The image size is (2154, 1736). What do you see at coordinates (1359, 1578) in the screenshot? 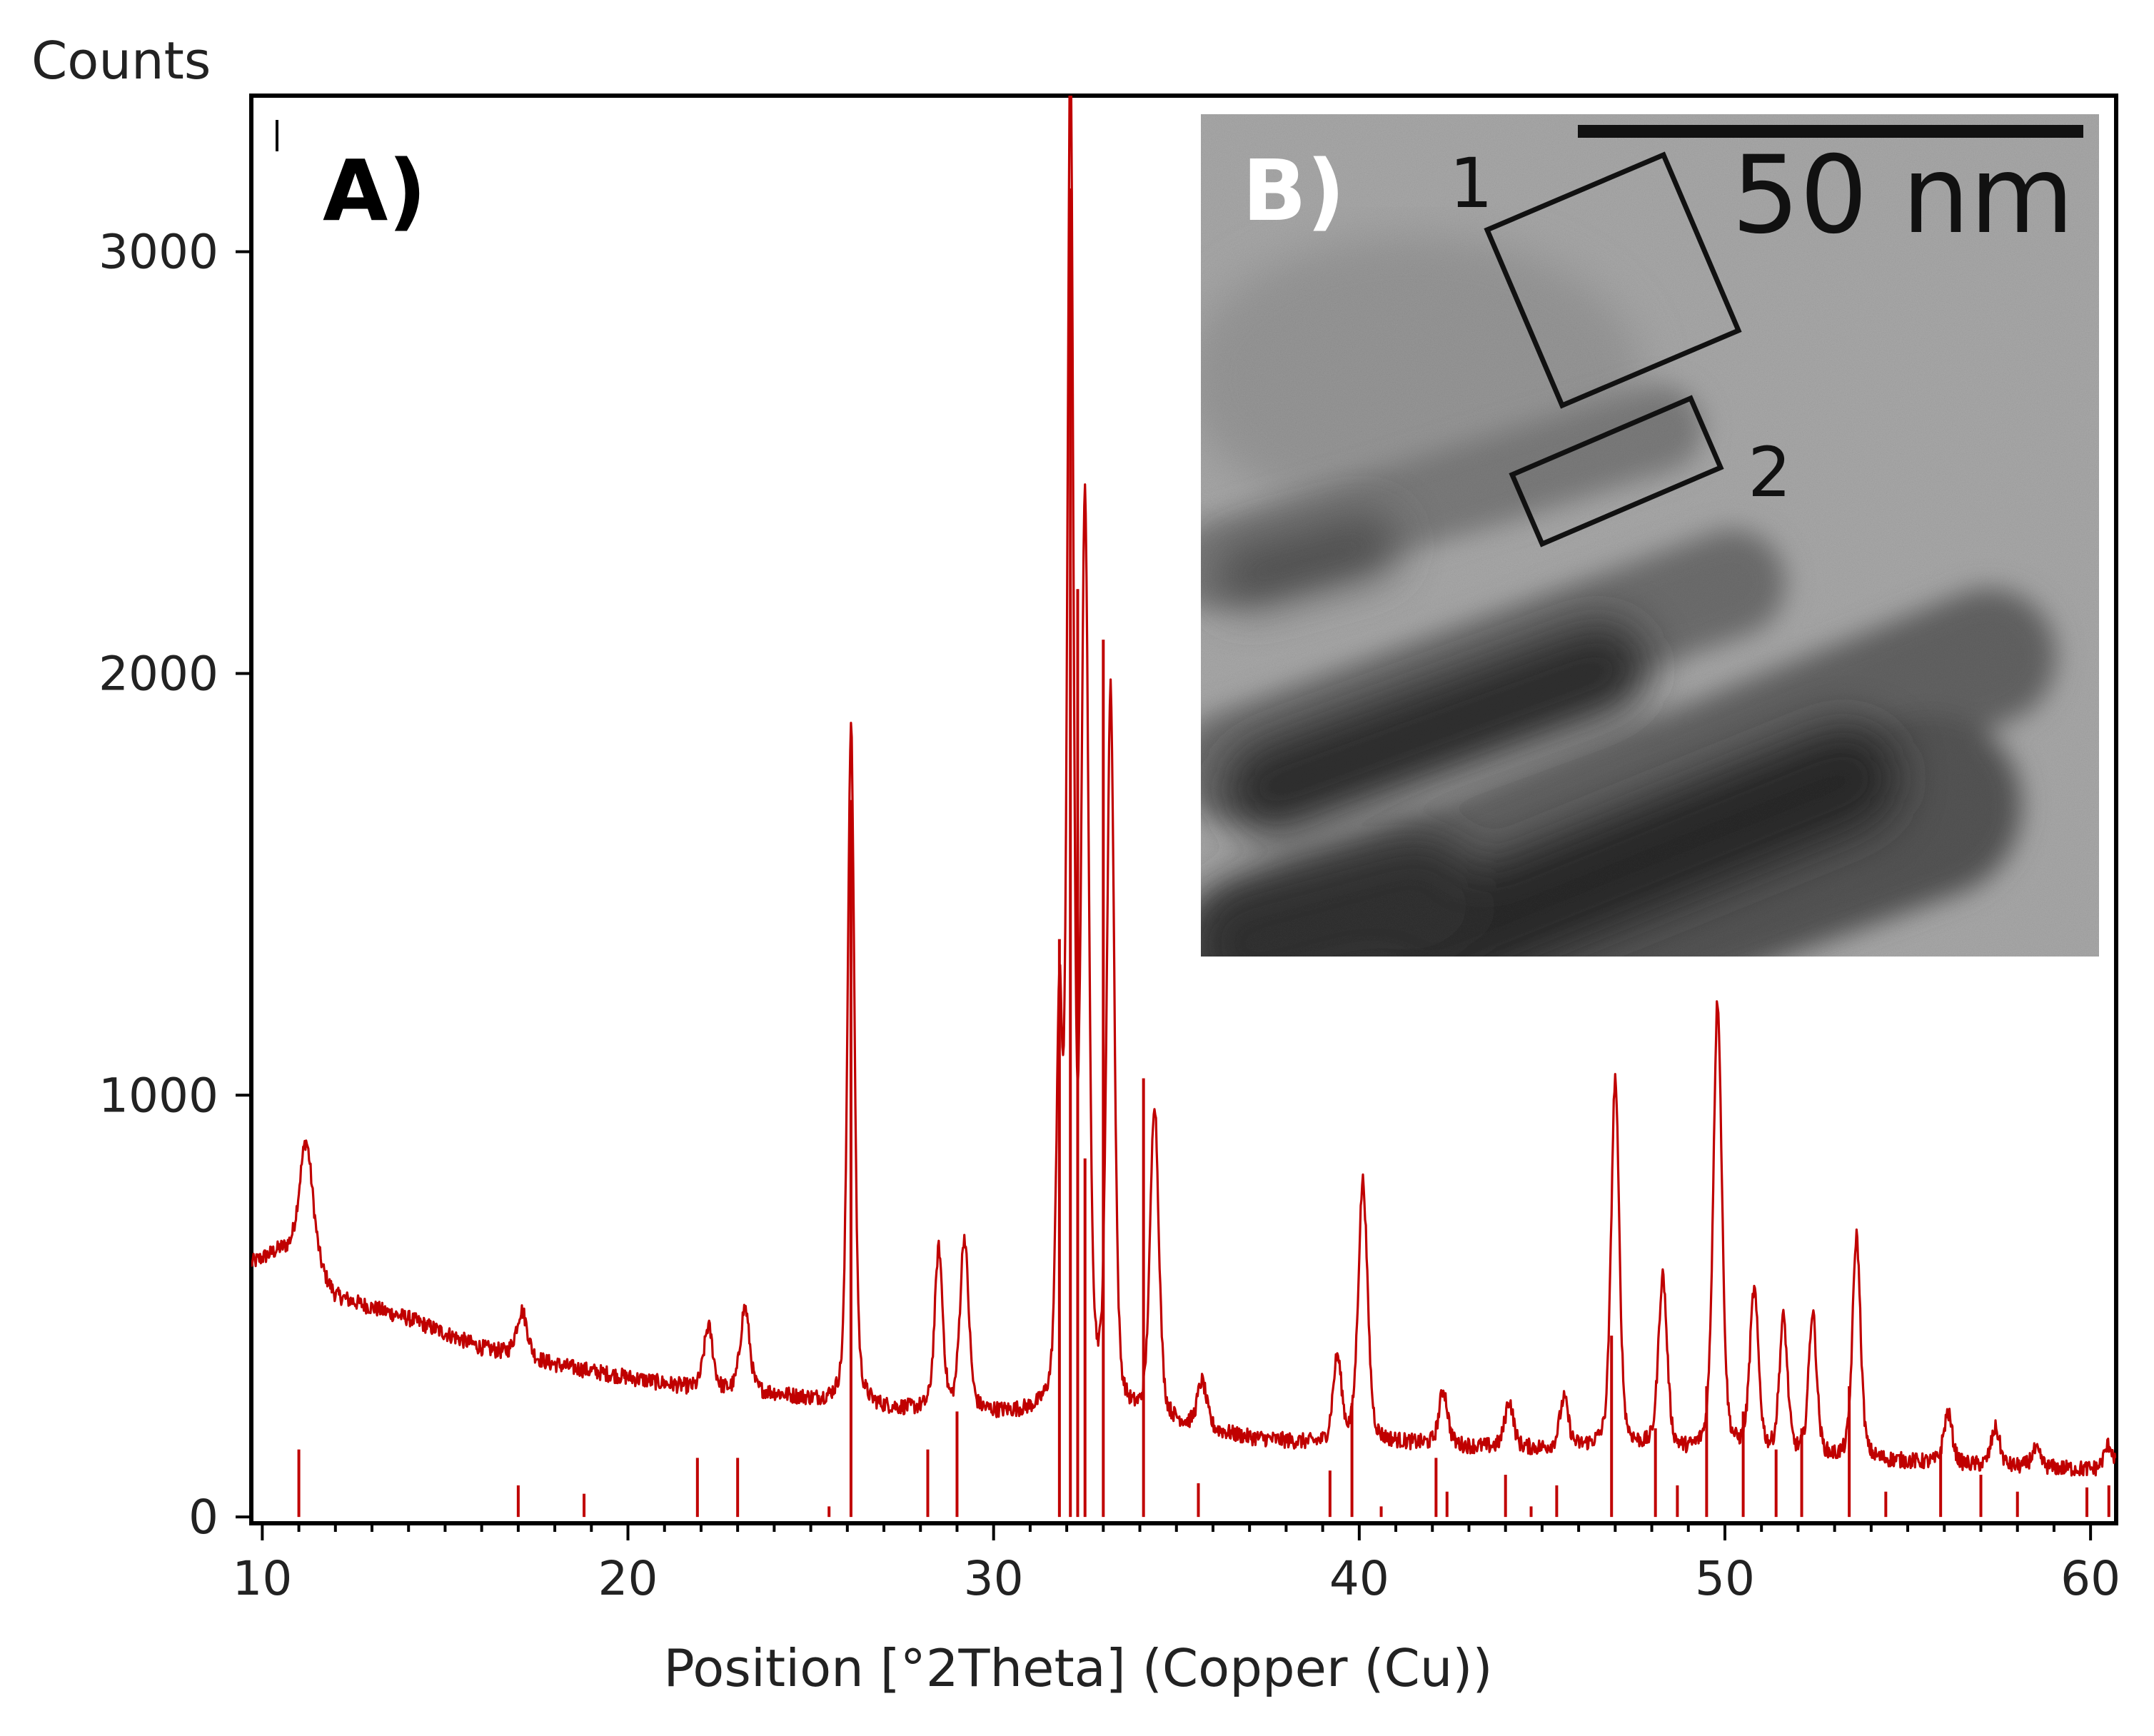
I see `x-tick-label: 40` at bounding box center [1359, 1578].